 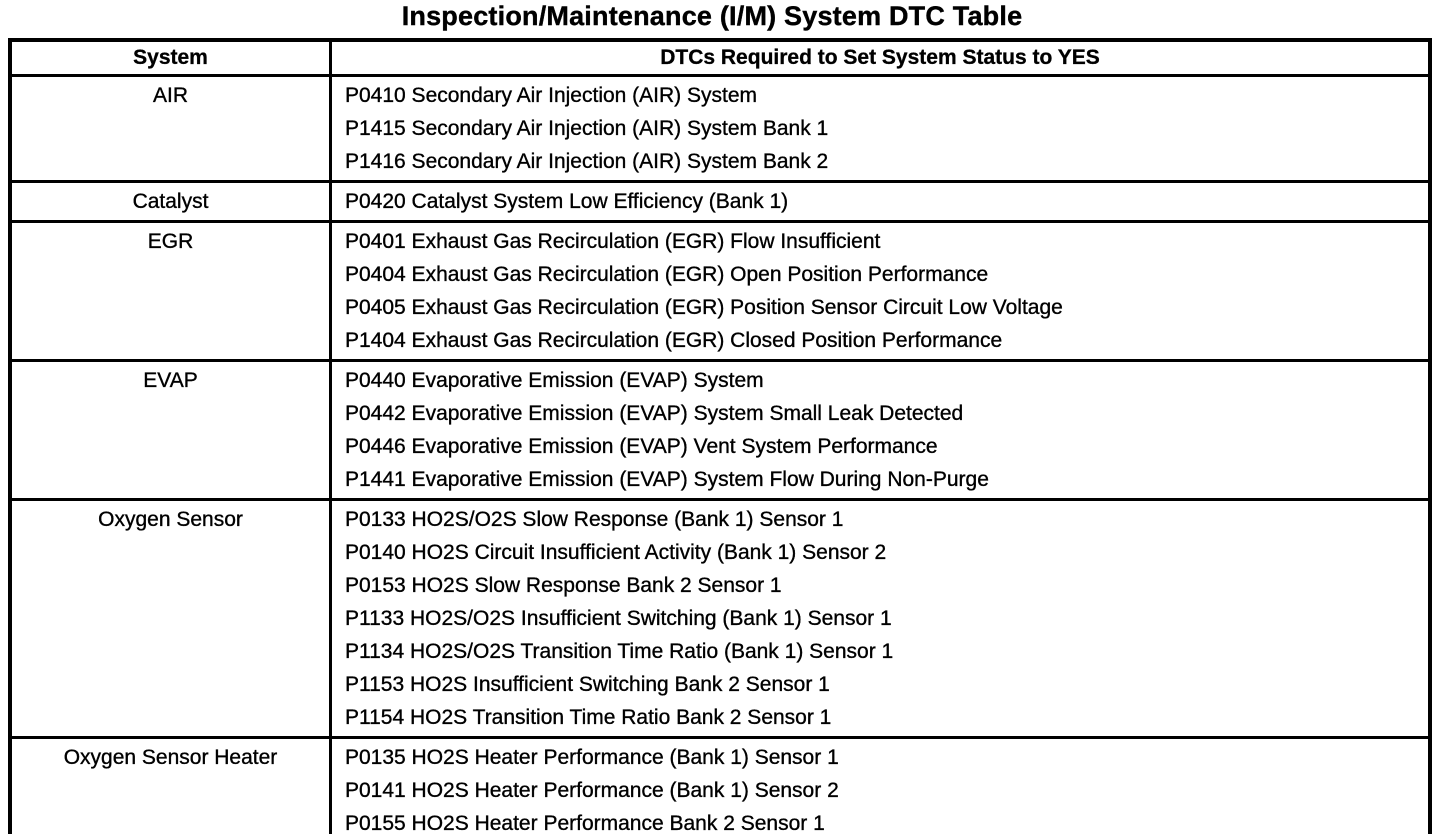 I want to click on system-name-cell: Oxygen Sensor Heater, so click(x=170, y=785).